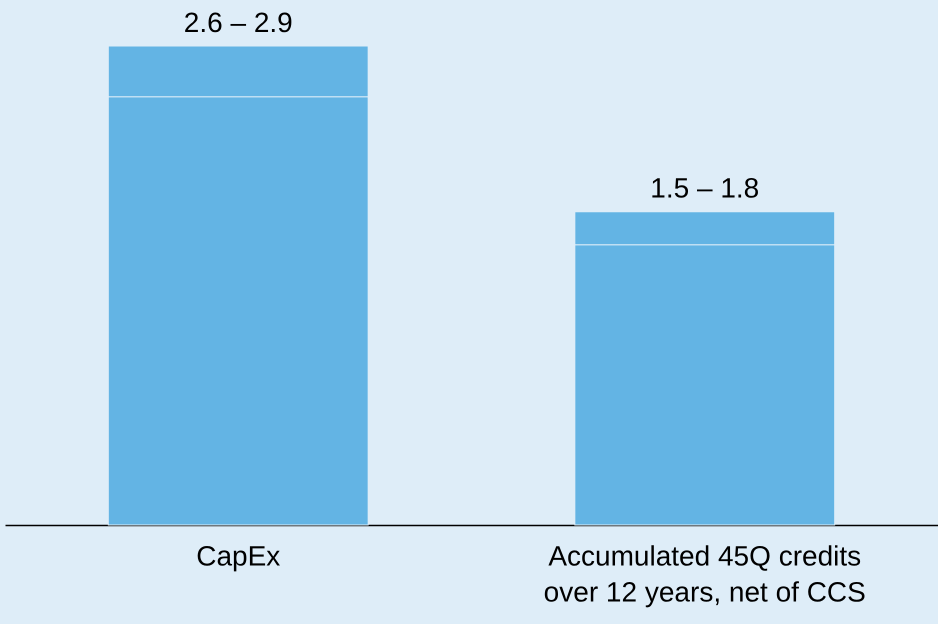  What do you see at coordinates (238, 22) in the screenshot?
I see `total-label: 2.6 – 2.9` at bounding box center [238, 22].